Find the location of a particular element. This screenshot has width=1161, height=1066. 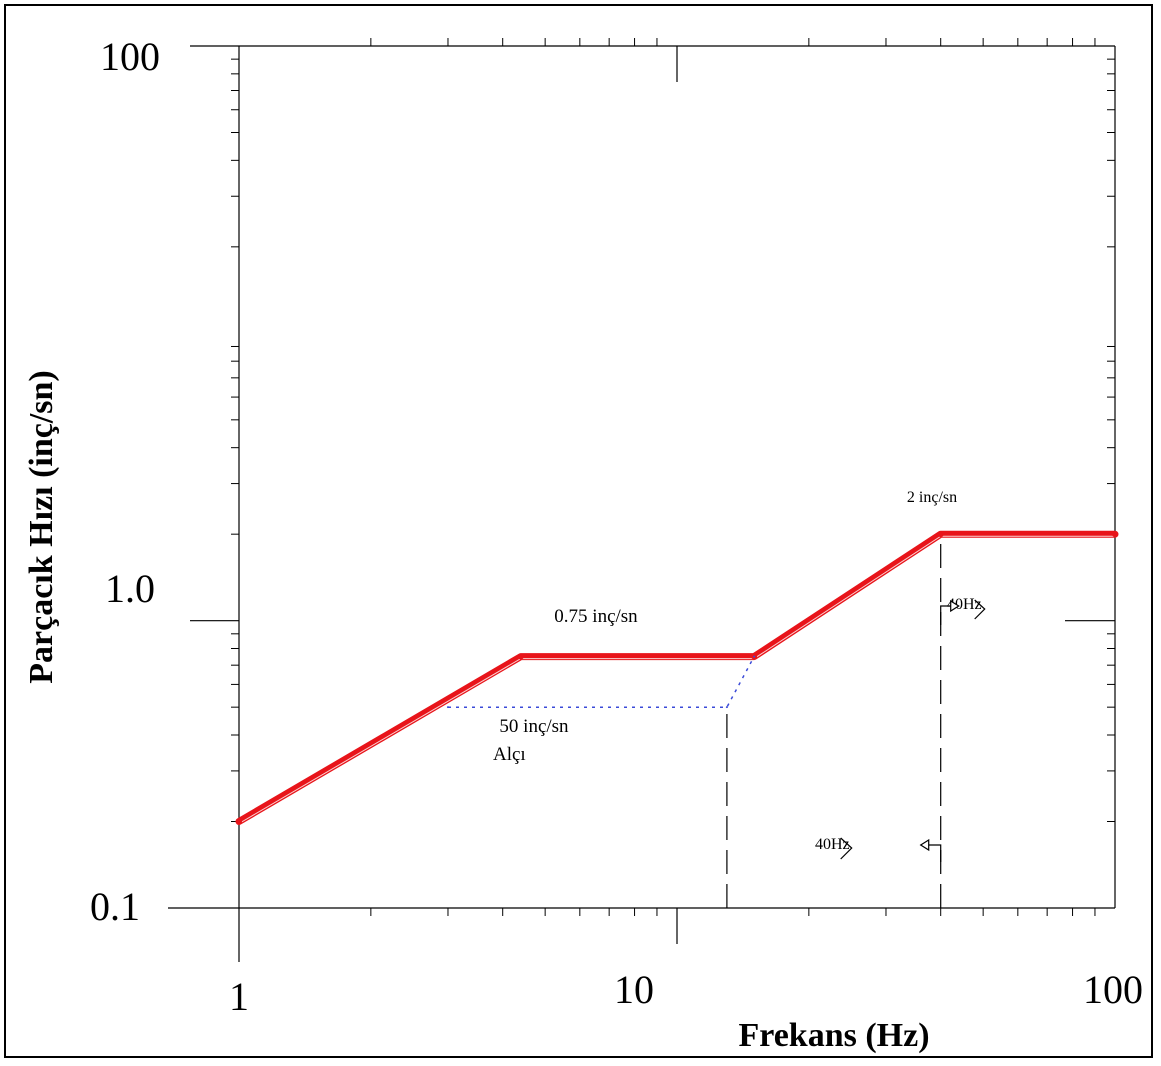

annotation-freq-left: 40Hz is located at coordinates (832, 844).